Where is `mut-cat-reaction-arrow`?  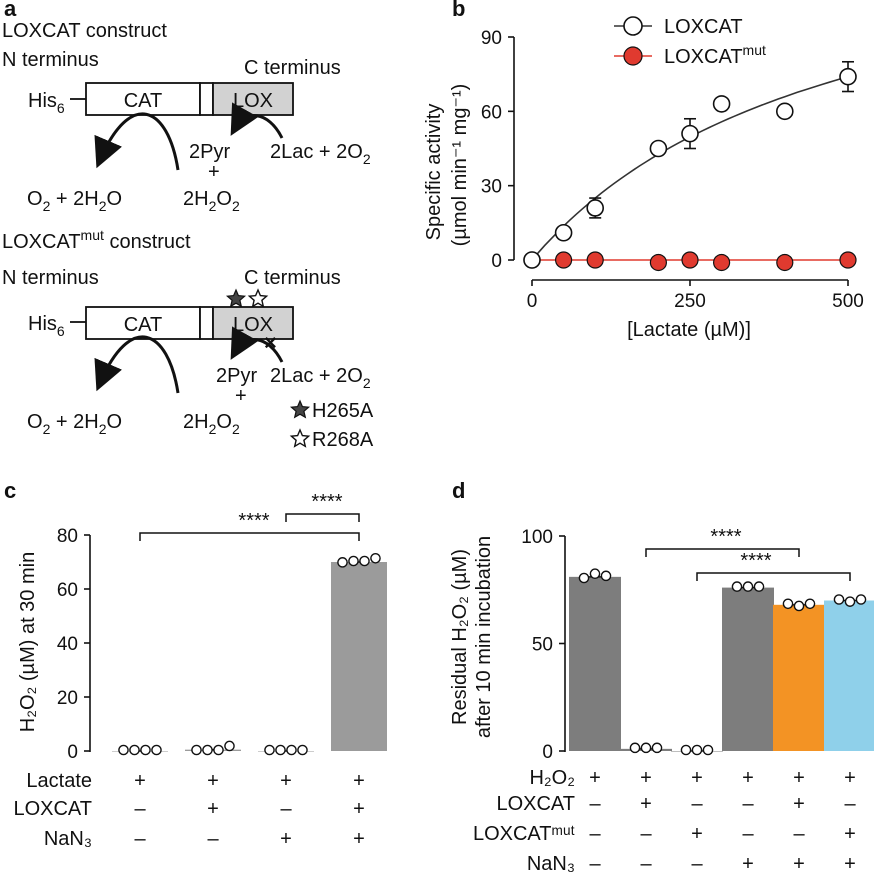 mut-cat-reaction-arrow is located at coordinates (137, 364).